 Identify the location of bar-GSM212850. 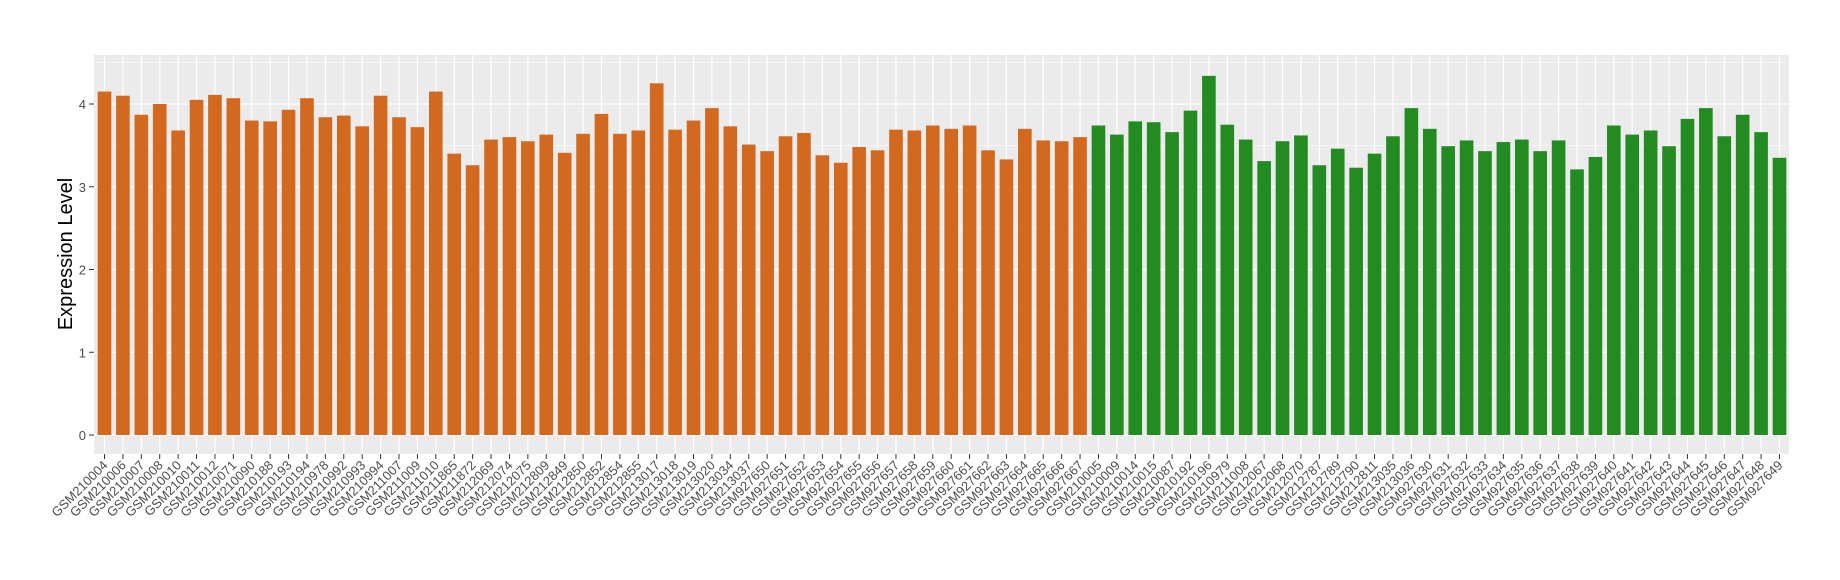
(583, 284).